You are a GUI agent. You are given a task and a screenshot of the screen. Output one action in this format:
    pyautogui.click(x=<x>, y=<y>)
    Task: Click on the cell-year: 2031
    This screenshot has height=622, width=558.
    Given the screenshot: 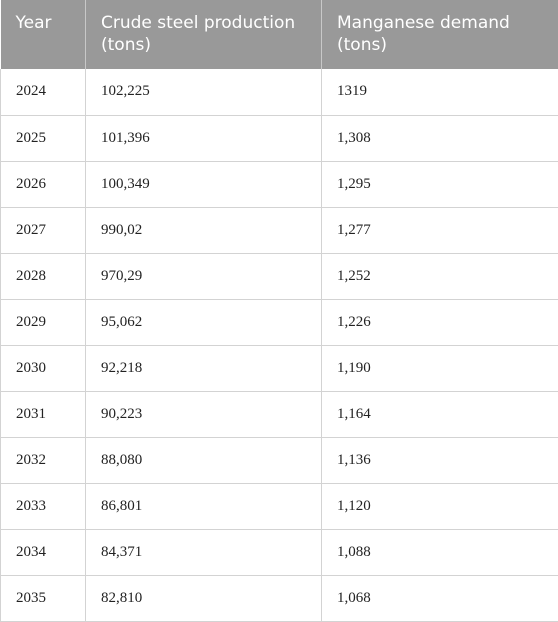 What is the action you would take?
    pyautogui.click(x=43, y=414)
    